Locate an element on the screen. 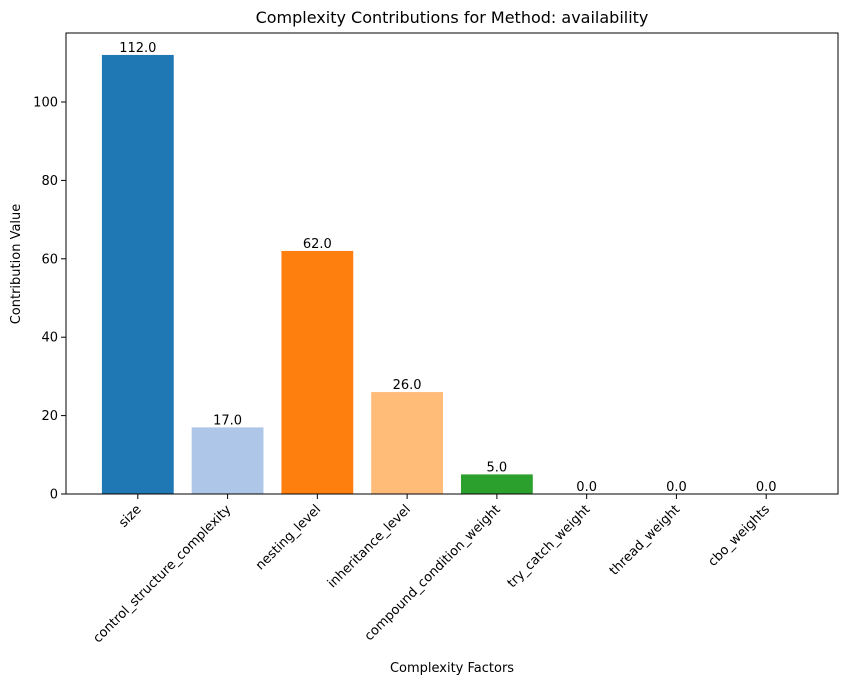 This screenshot has height=686, width=850. y-tick-label: 20 is located at coordinates (49, 416).